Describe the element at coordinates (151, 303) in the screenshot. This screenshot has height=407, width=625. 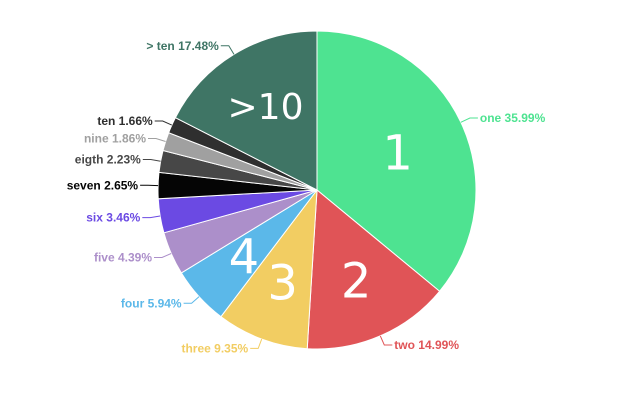
I see `slice-label-4: four 5.94%` at that location.